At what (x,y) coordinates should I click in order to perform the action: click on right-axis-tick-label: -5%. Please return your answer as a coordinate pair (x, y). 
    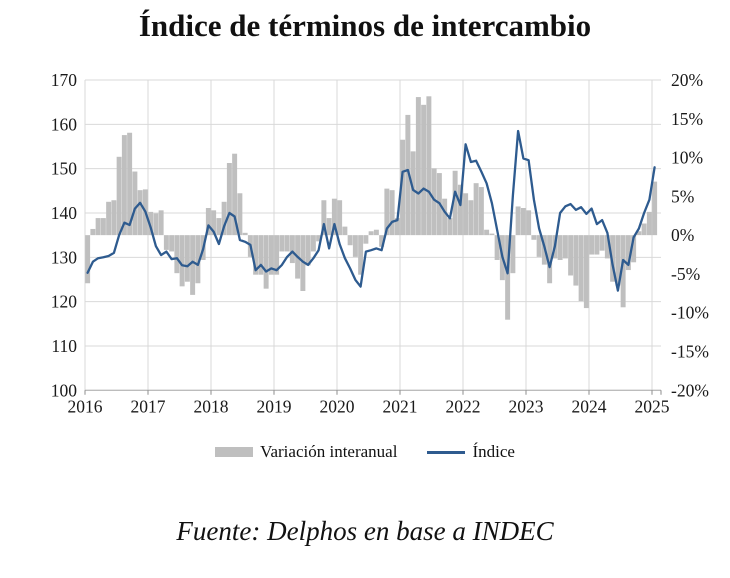
    Looking at the image, I should click on (685, 274).